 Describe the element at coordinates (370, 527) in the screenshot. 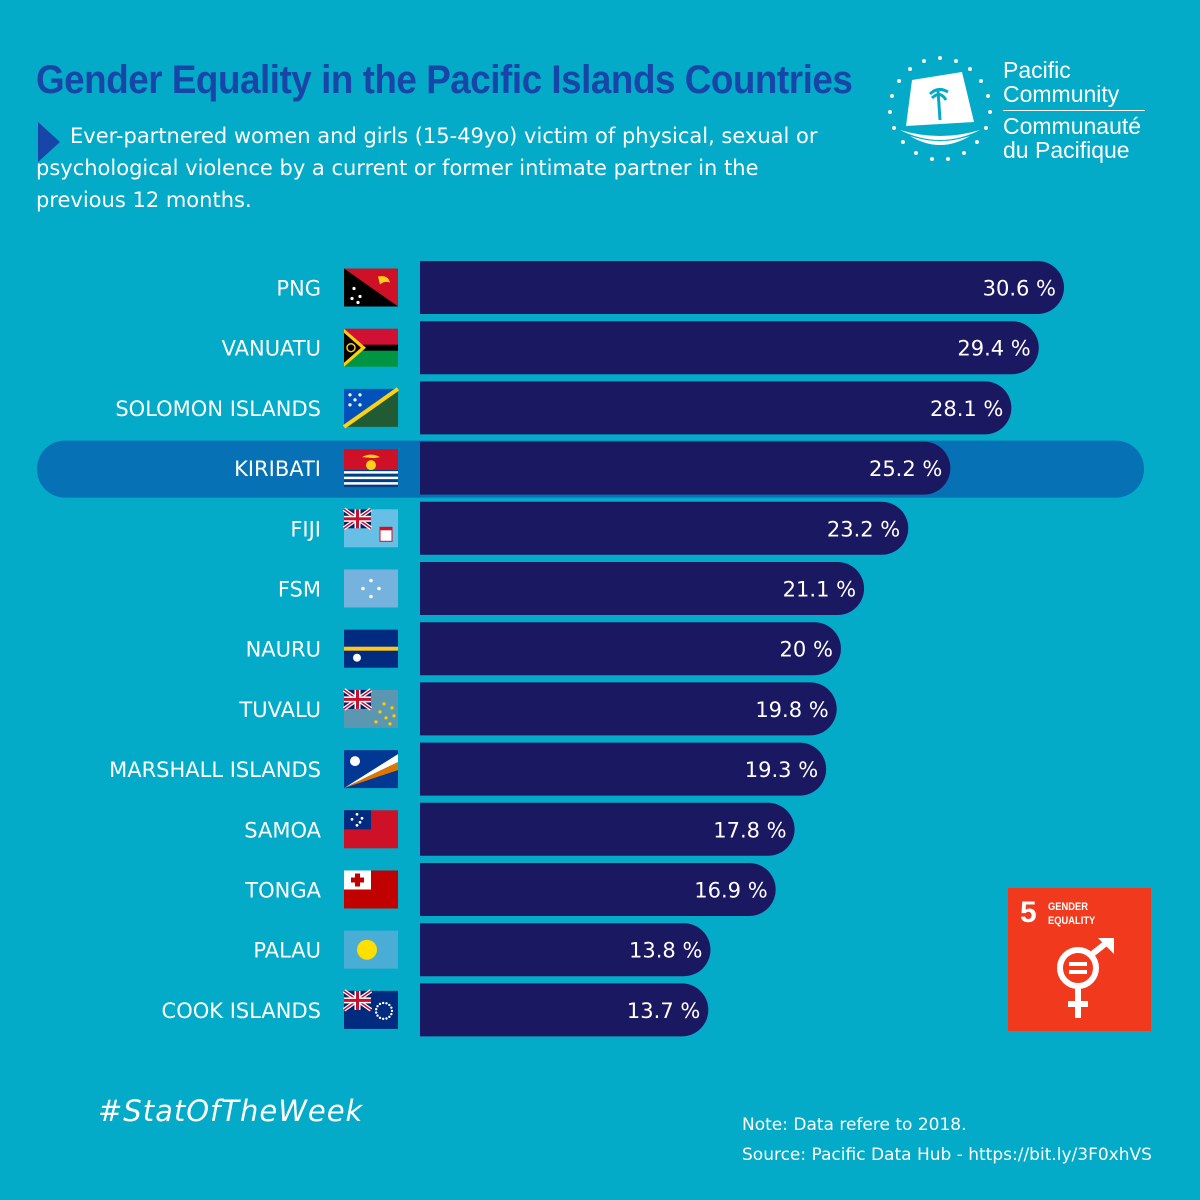

I see `fiji-flag-icon` at that location.